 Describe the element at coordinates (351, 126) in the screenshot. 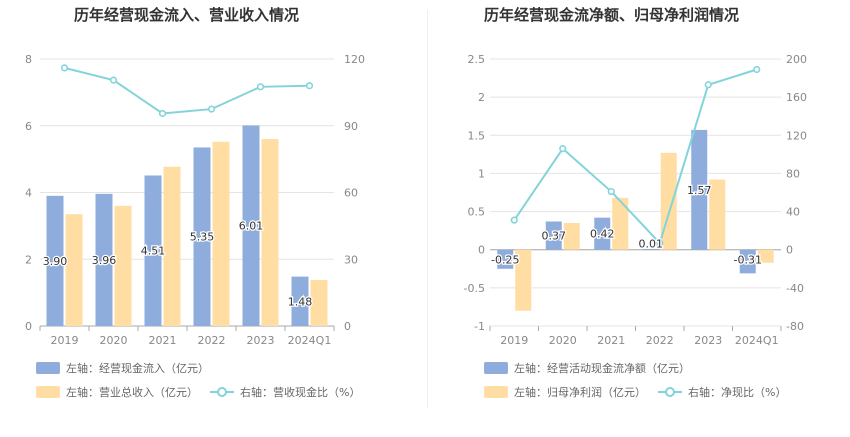

I see `right-axis-tick-label: 90` at that location.